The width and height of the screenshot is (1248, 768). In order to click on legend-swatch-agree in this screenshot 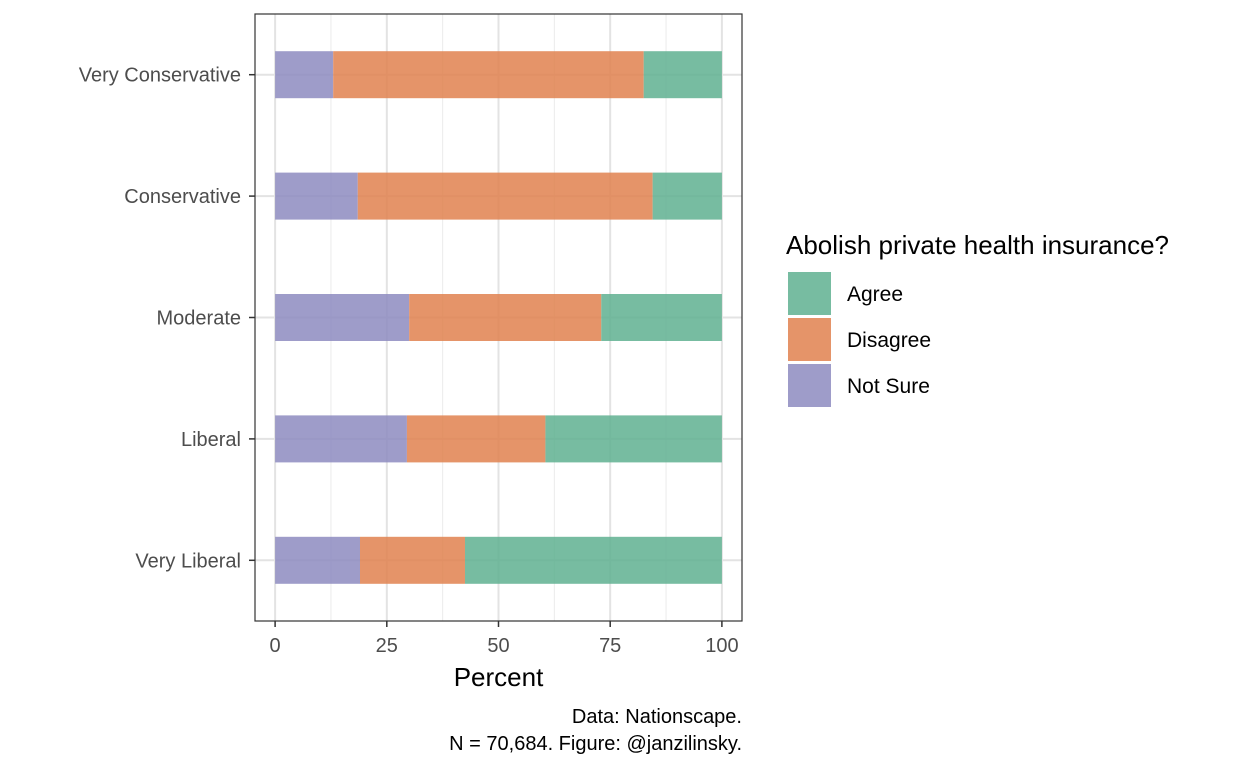, I will do `click(809, 293)`.